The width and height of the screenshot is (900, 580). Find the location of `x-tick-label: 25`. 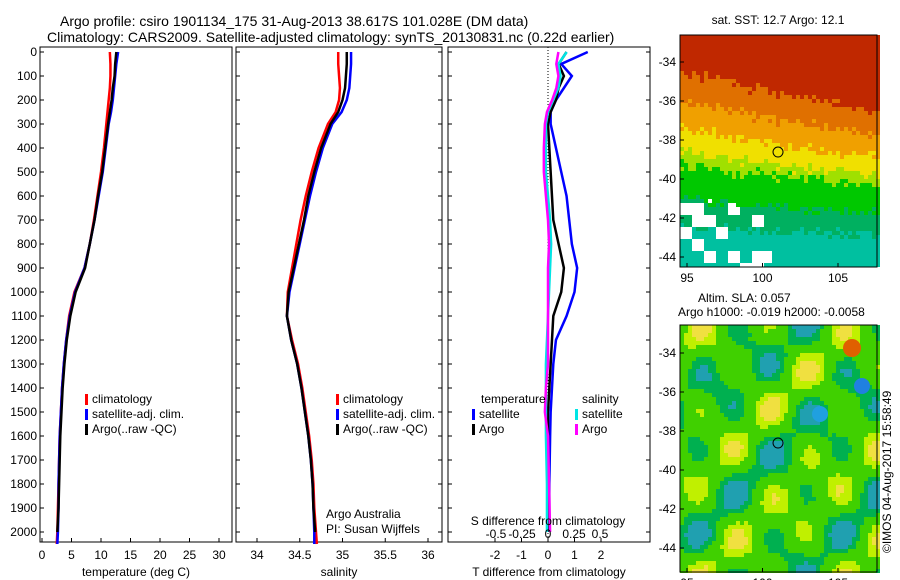

x-tick-label: 25 is located at coordinates (190, 555).